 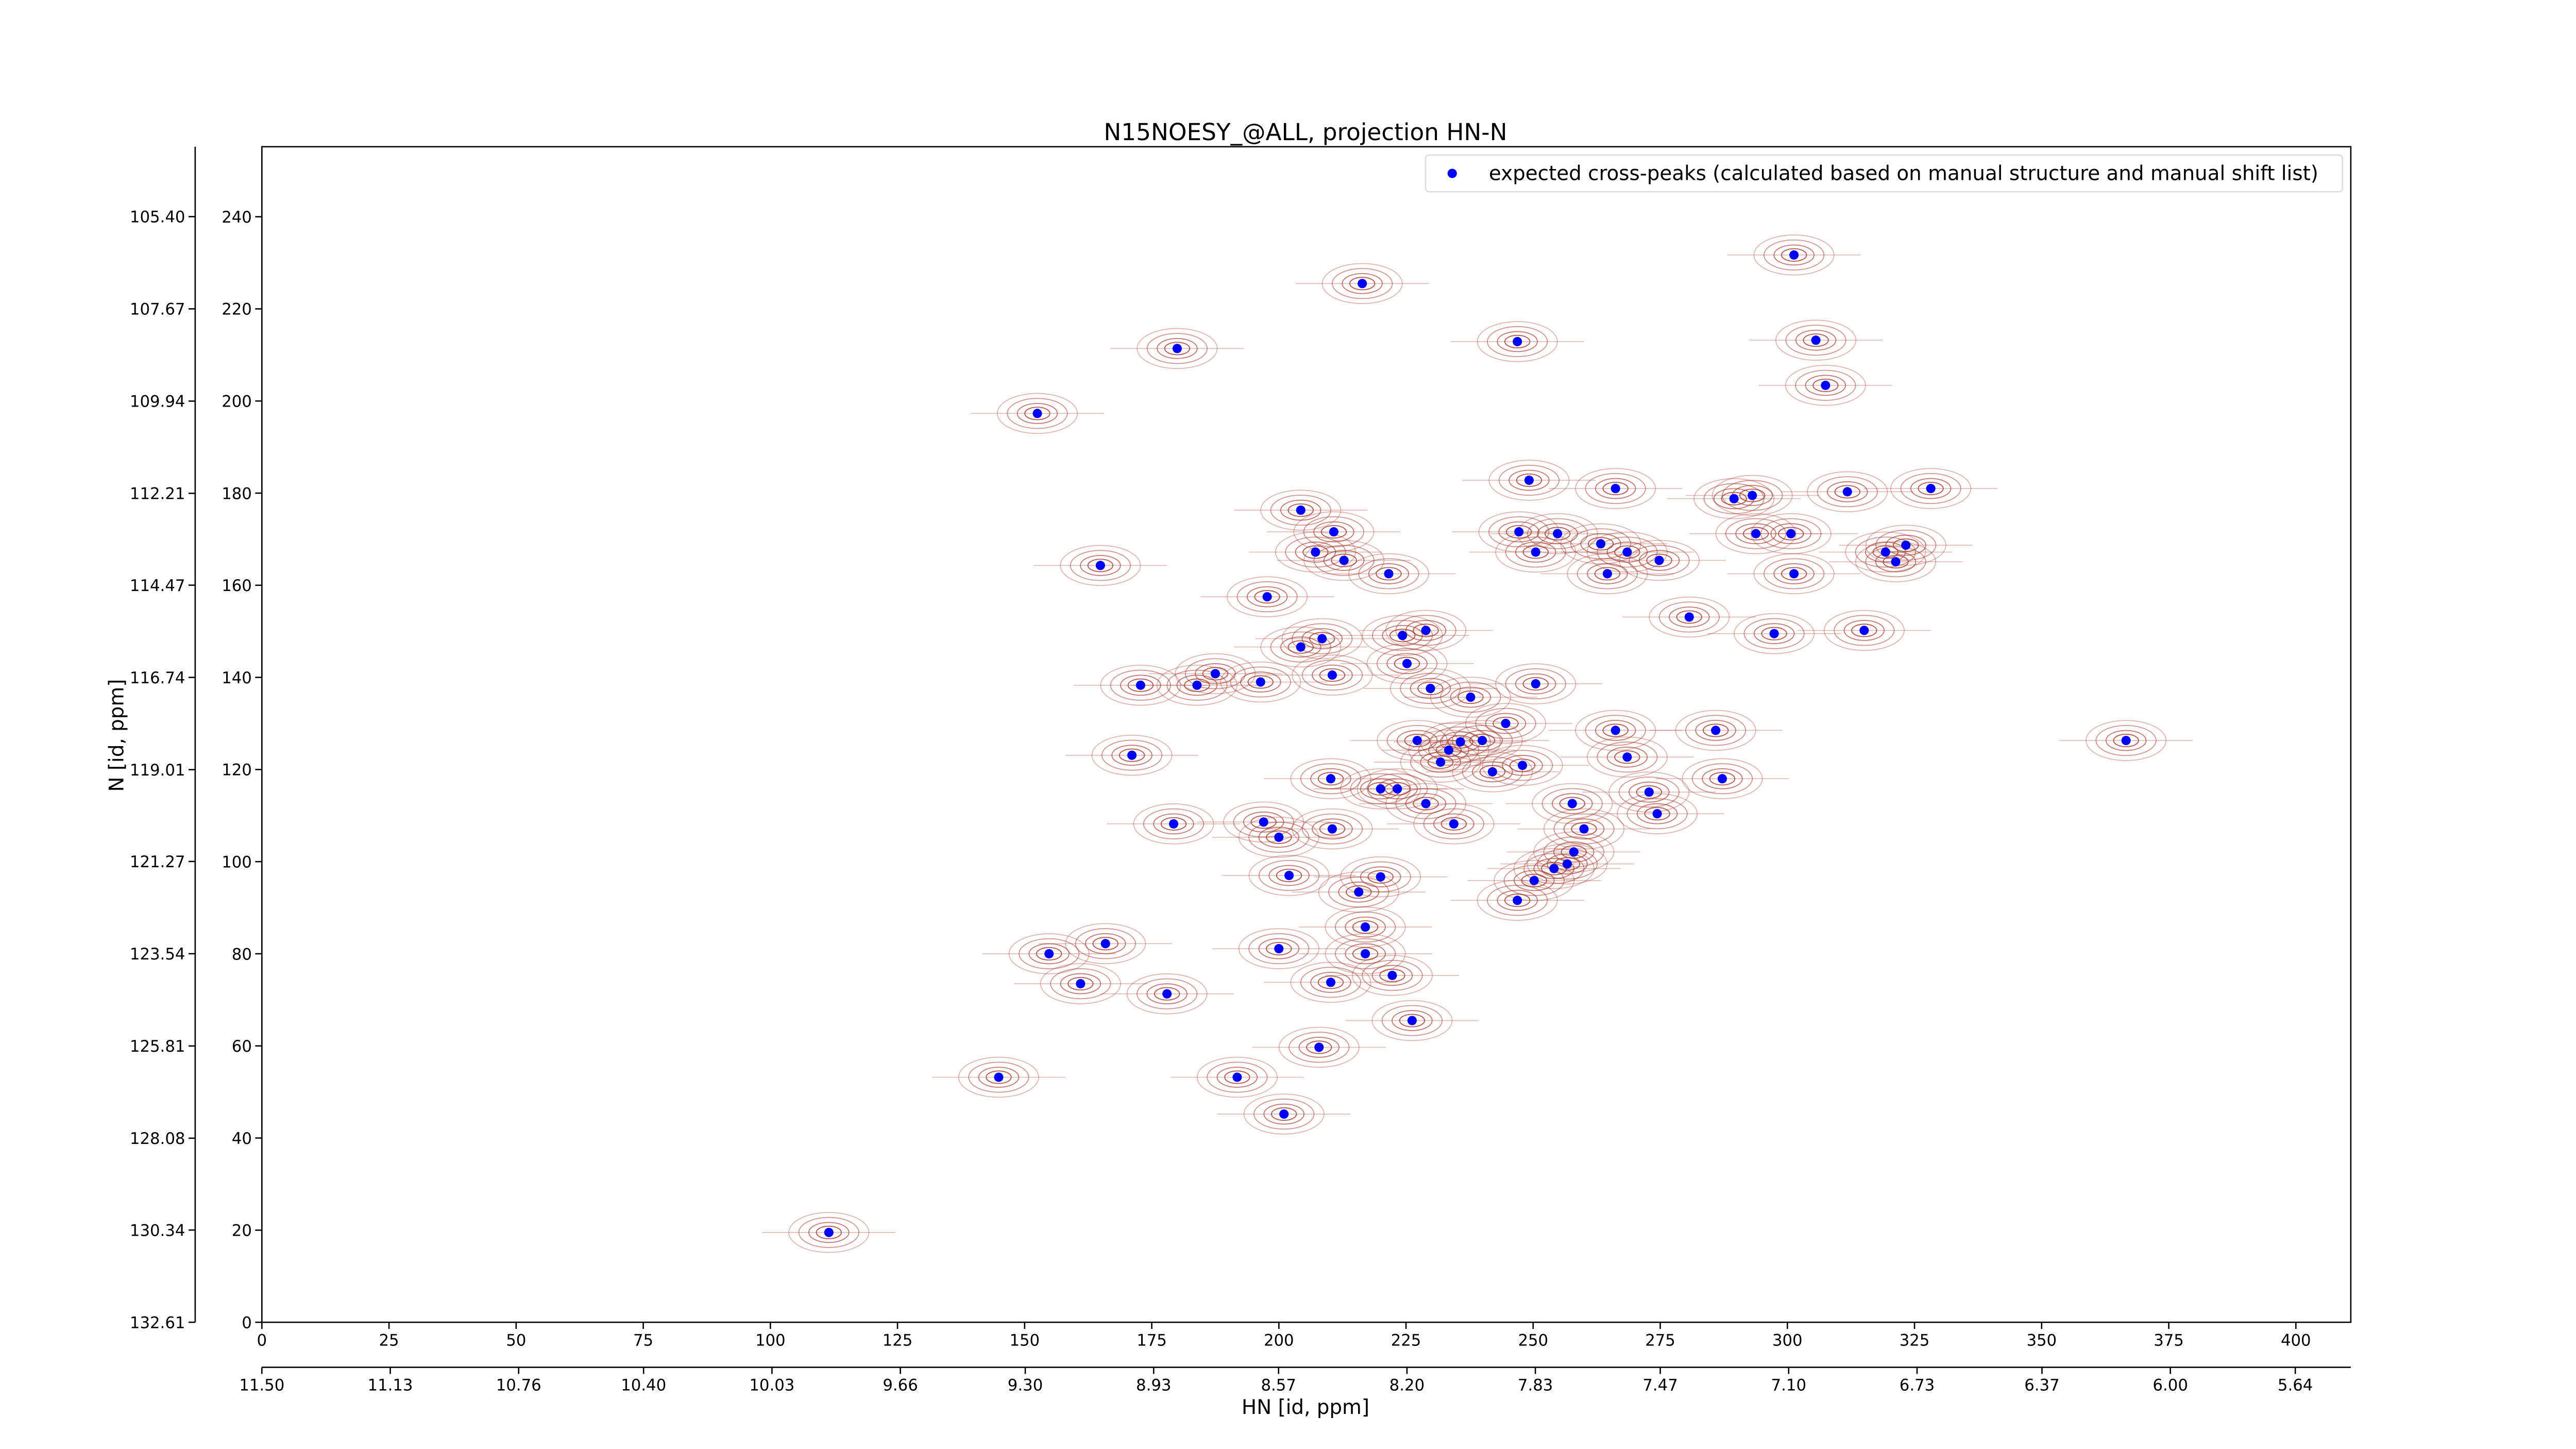 I want to click on x2-tick-label: 8.20, so click(x=1407, y=1385).